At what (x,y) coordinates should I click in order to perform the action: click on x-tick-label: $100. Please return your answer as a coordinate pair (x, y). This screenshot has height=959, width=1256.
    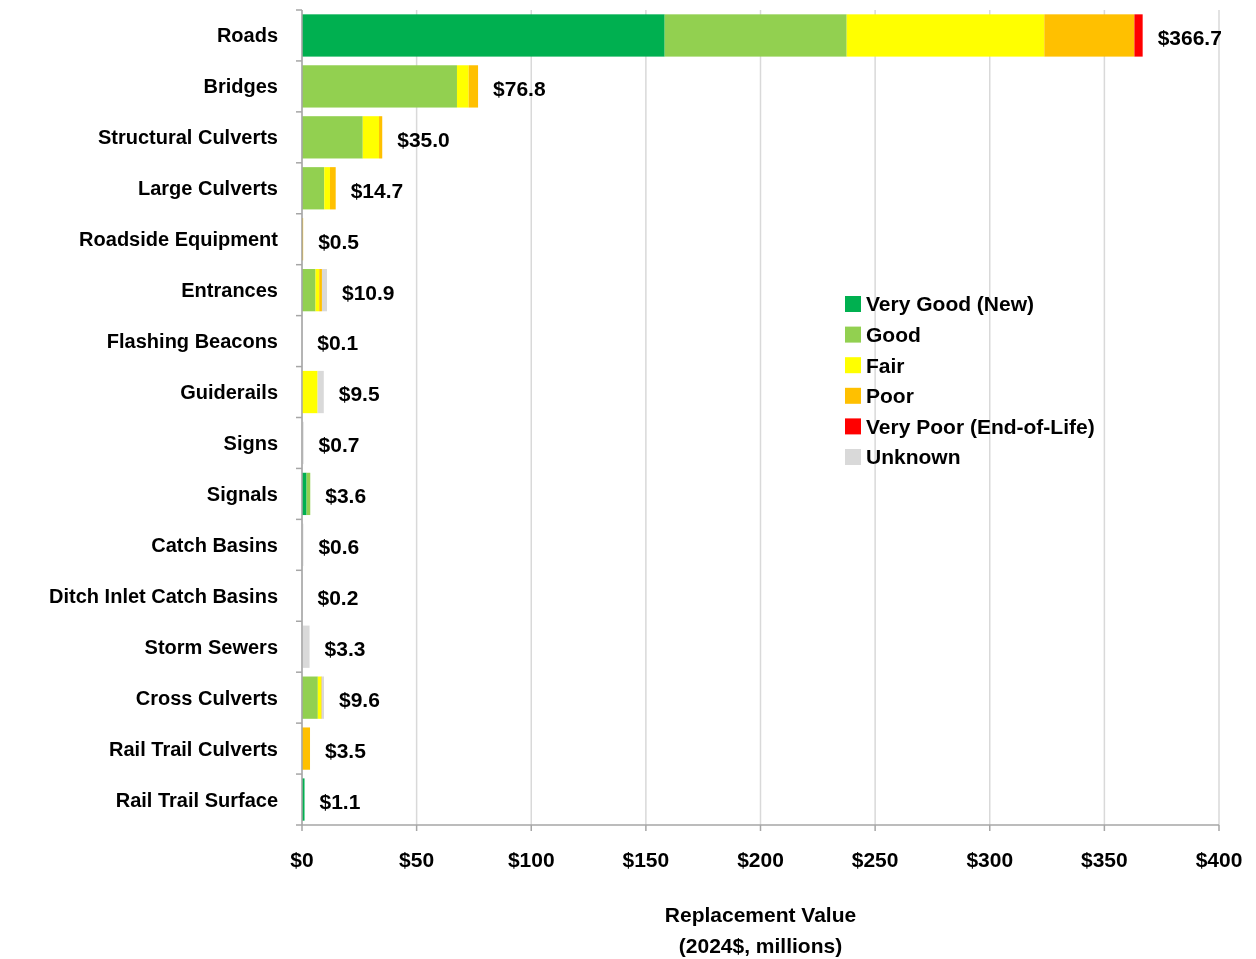
    Looking at the image, I should click on (531, 859).